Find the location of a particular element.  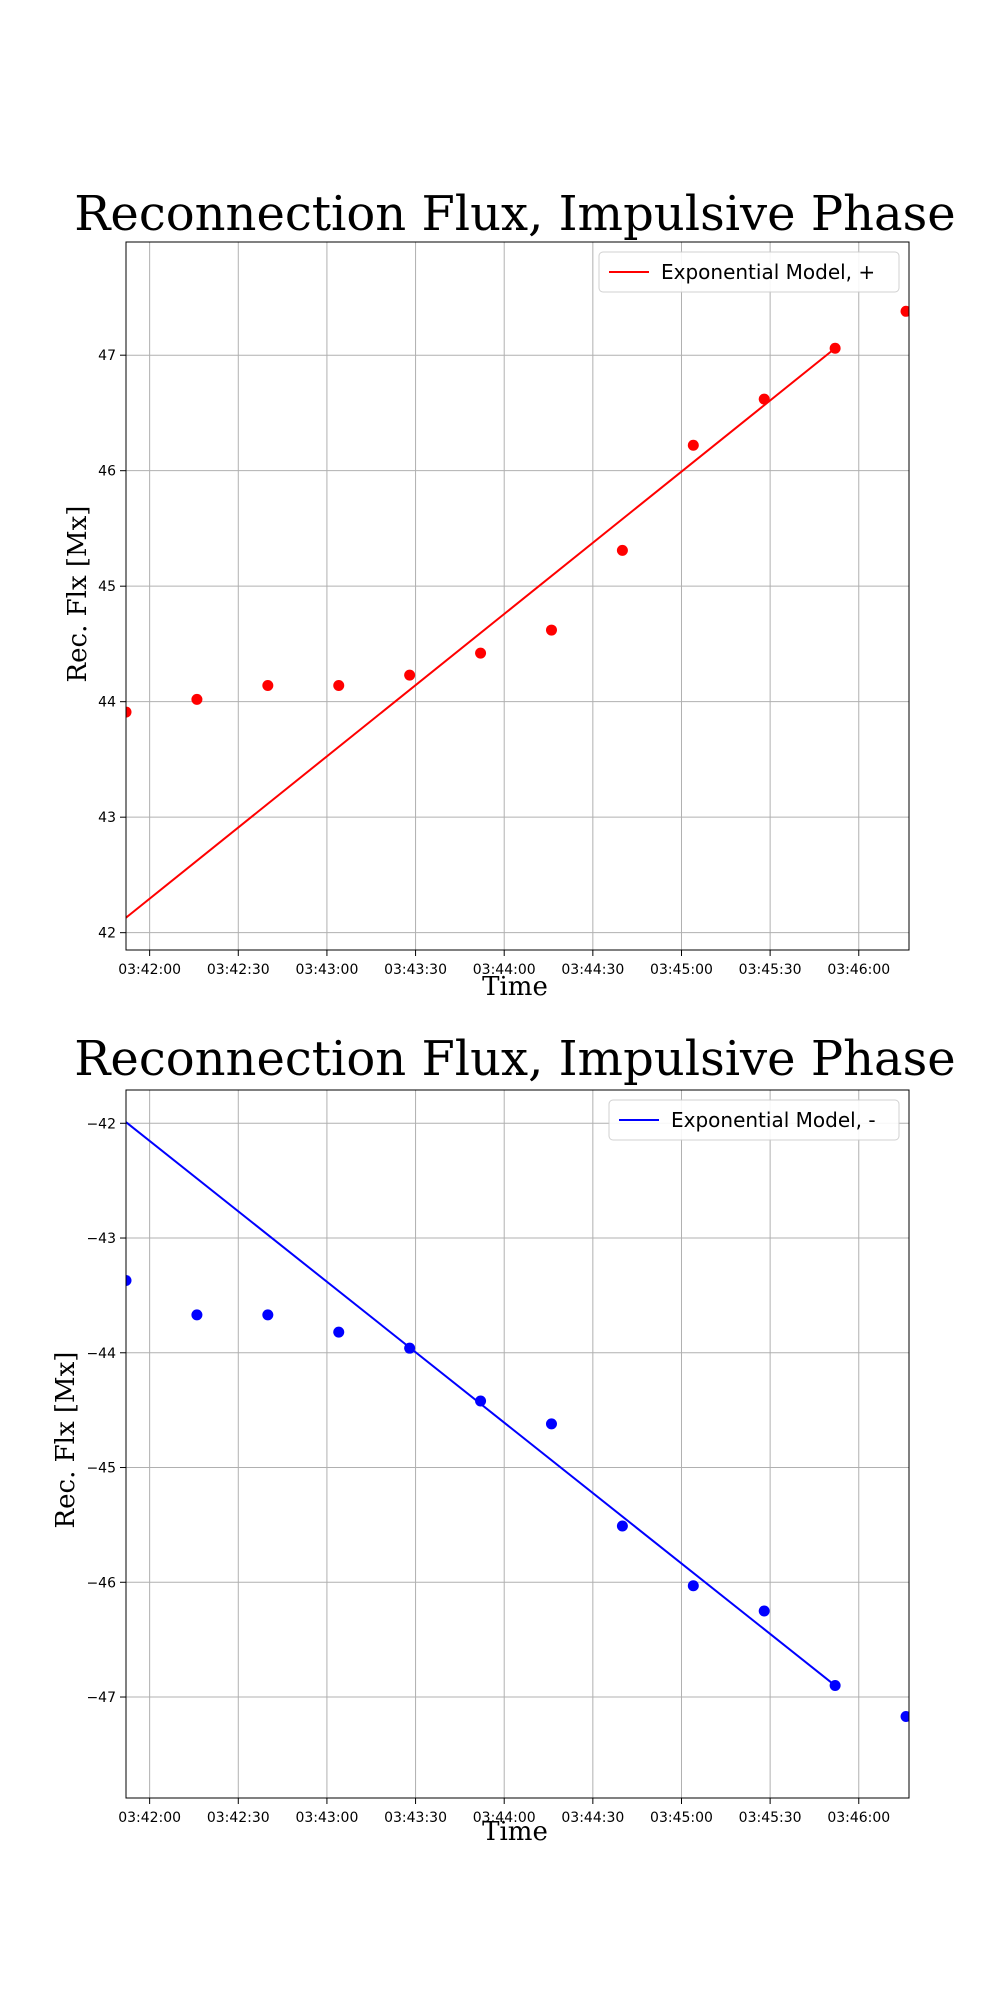

y-tick-label: −46 is located at coordinates (101, 1583).